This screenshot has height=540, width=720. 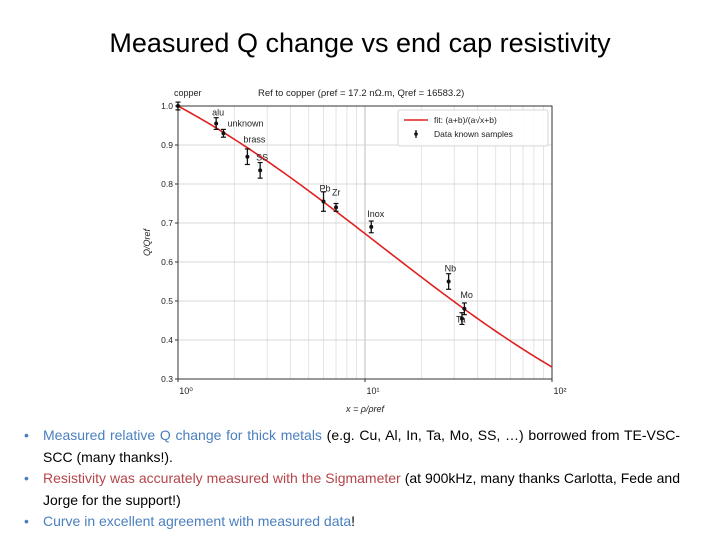 I want to click on y-tick-label: 0.7, so click(x=167, y=223).